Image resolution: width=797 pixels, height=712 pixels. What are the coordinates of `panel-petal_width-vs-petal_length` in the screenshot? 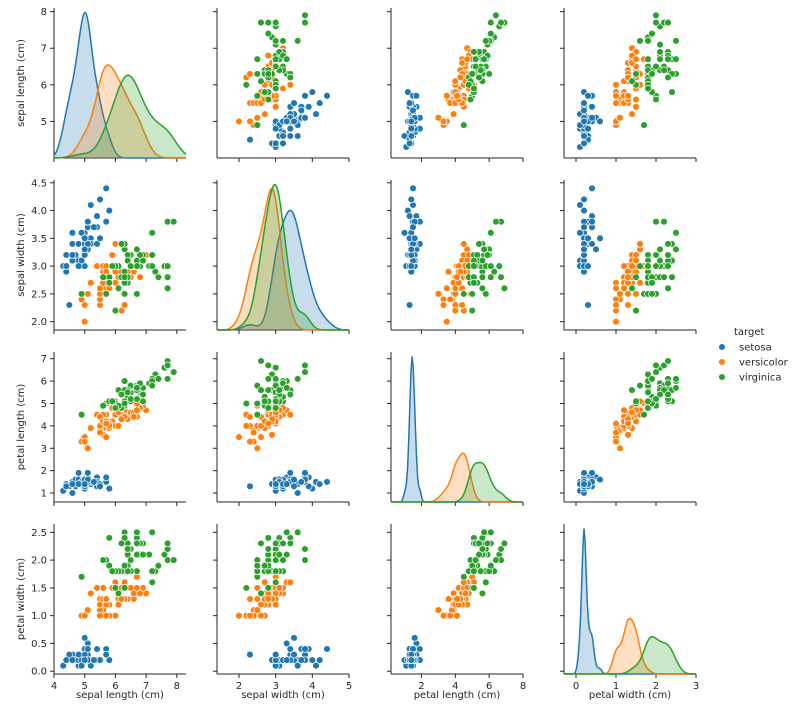 It's located at (455, 601).